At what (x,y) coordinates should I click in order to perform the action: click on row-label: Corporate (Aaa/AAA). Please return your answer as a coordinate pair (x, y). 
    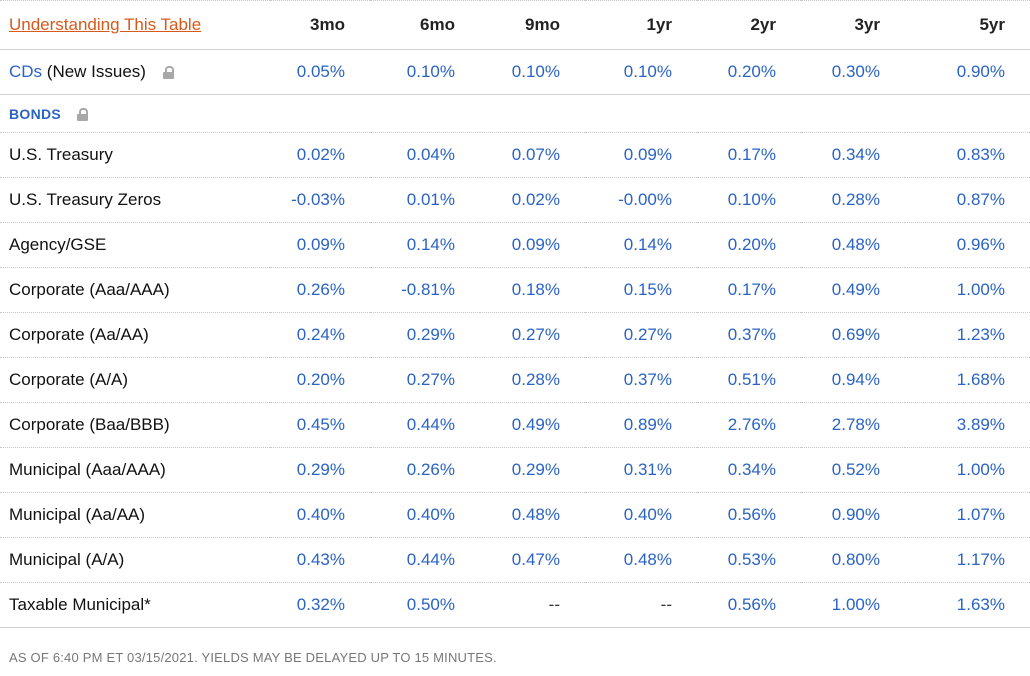
    Looking at the image, I should click on (135, 290).